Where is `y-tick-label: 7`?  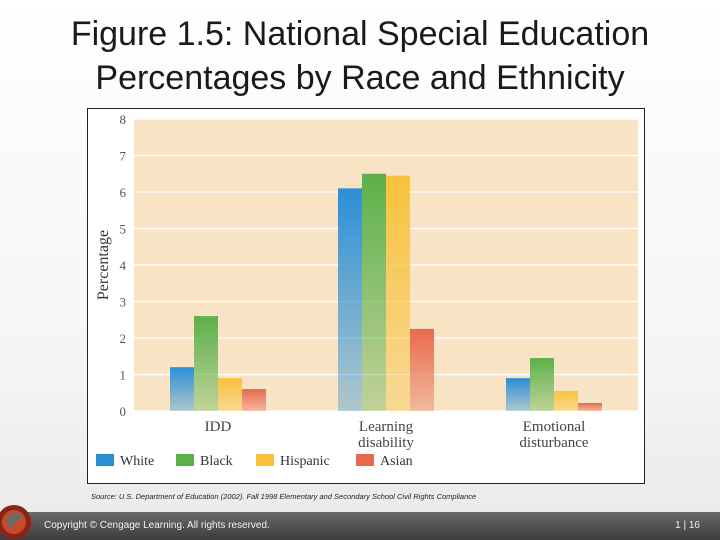
y-tick-label: 7 is located at coordinates (123, 156).